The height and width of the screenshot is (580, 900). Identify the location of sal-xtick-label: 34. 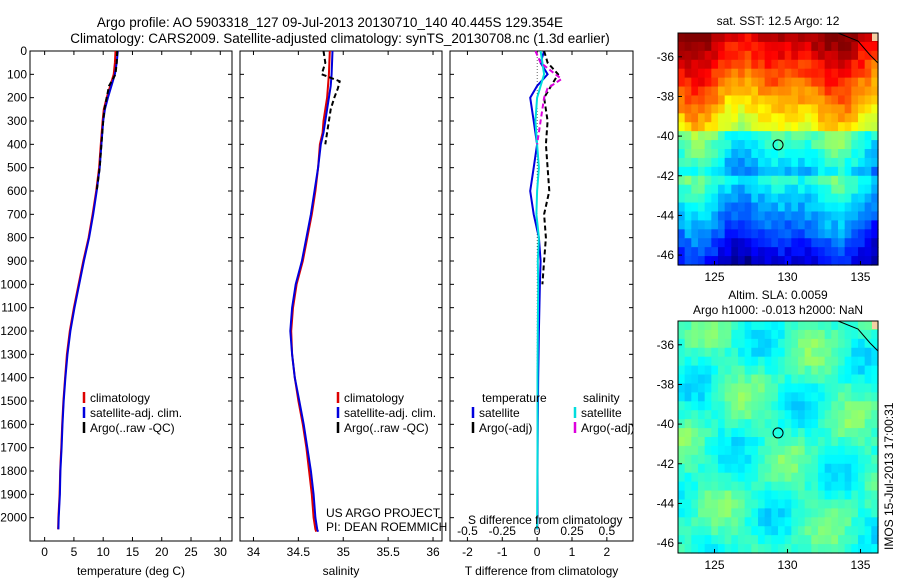
(254, 552).